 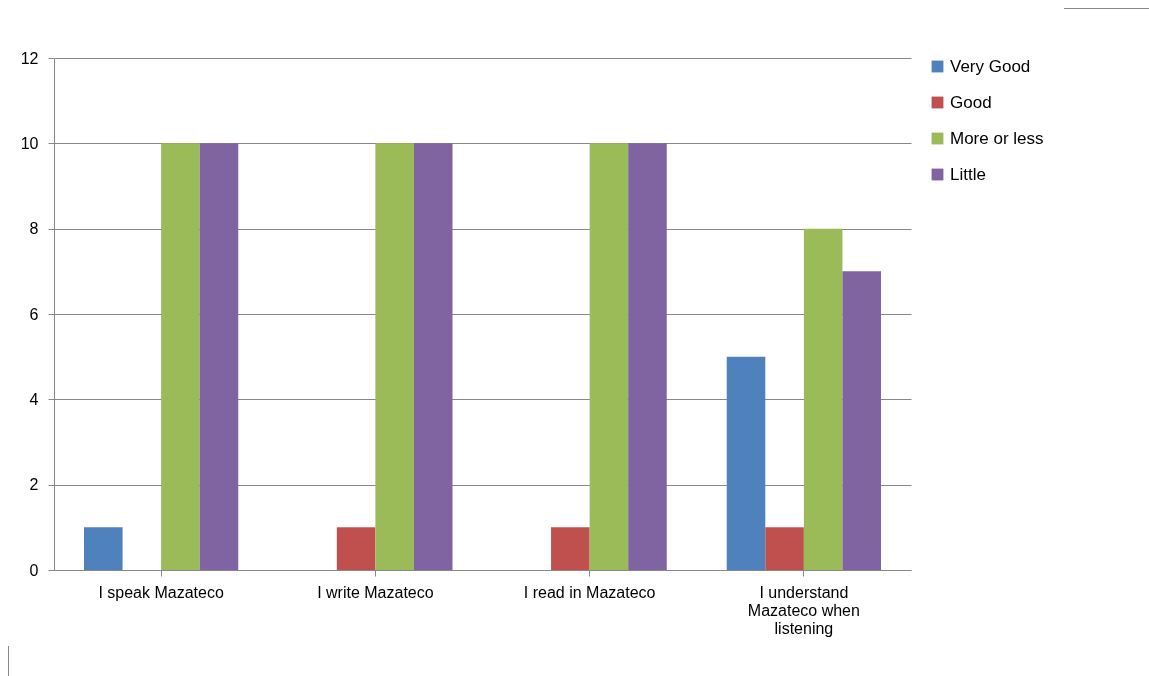 I want to click on legend-label: More or less, so click(x=997, y=138).